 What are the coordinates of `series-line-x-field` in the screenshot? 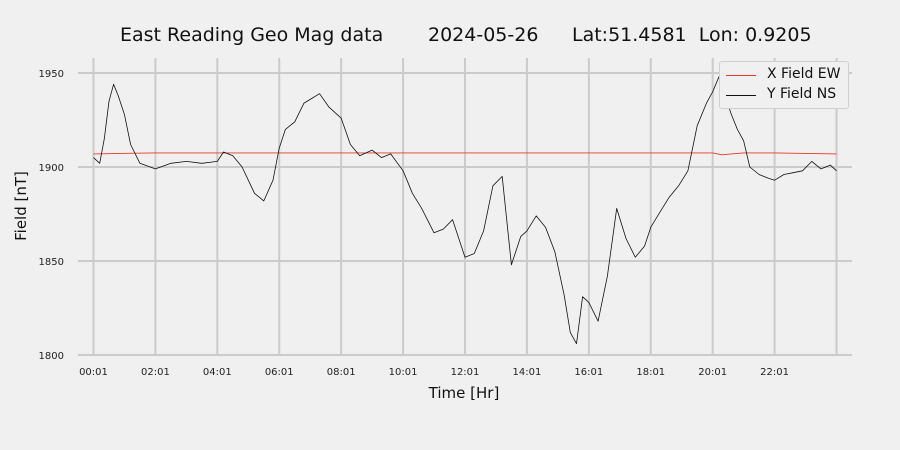 It's located at (465, 154).